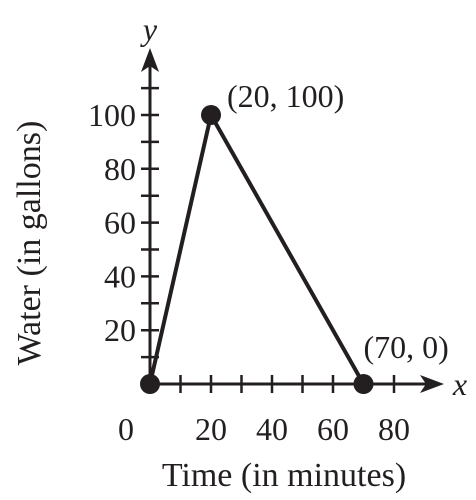 Image resolution: width=476 pixels, height=500 pixels. I want to click on y-tick-label-100: 100, so click(112, 115).